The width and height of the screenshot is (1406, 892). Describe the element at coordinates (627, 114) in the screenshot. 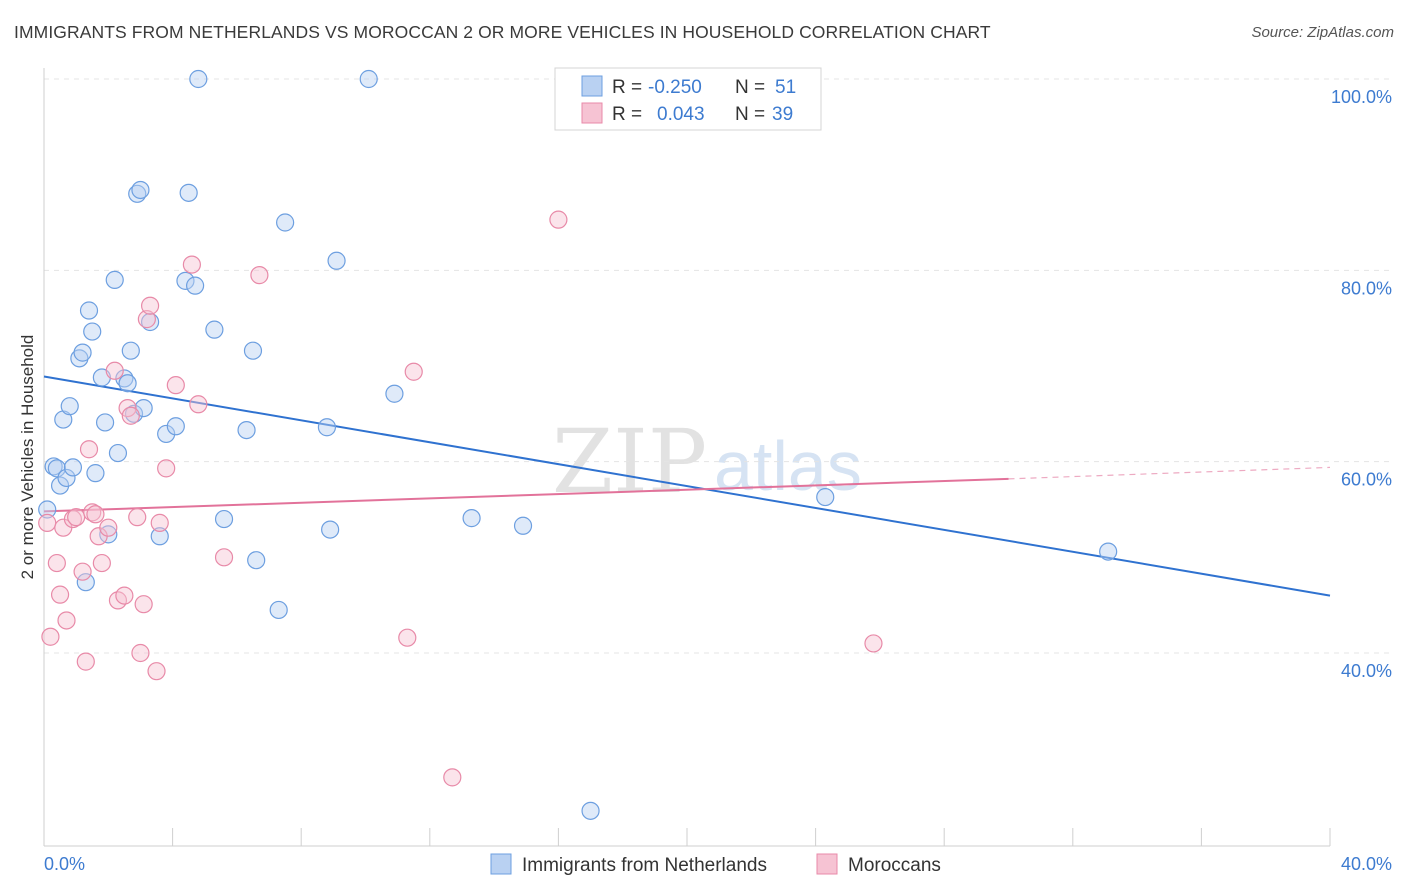

I see `legend-r-label-pink: R =` at that location.